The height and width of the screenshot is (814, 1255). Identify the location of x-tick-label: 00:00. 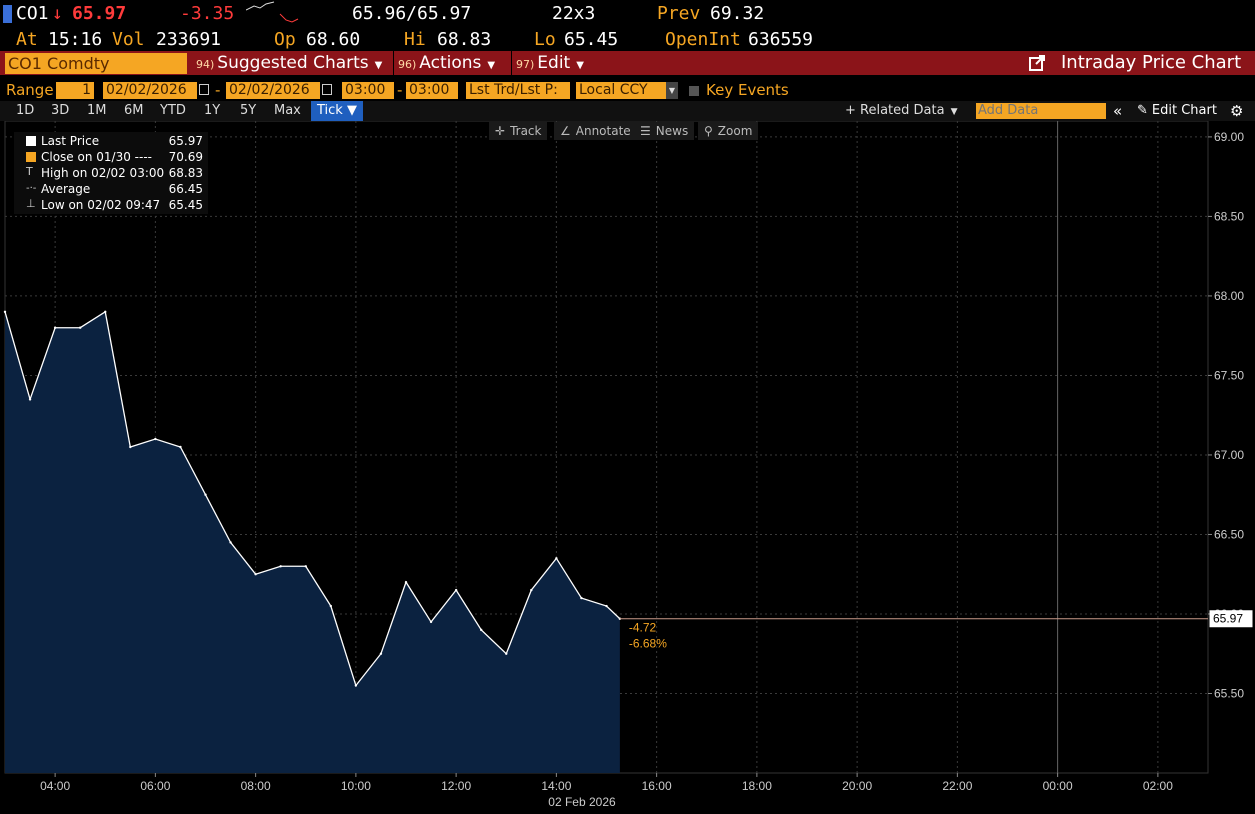
(1058, 786).